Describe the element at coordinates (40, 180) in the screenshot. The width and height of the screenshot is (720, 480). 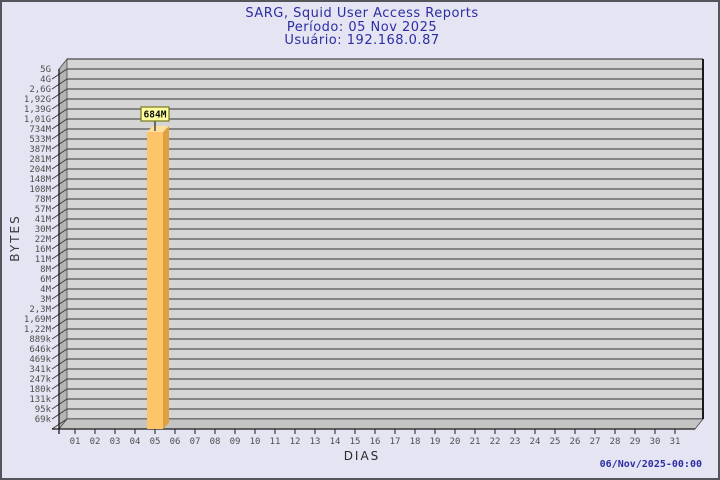
I see `y-tick-label: 148M` at that location.